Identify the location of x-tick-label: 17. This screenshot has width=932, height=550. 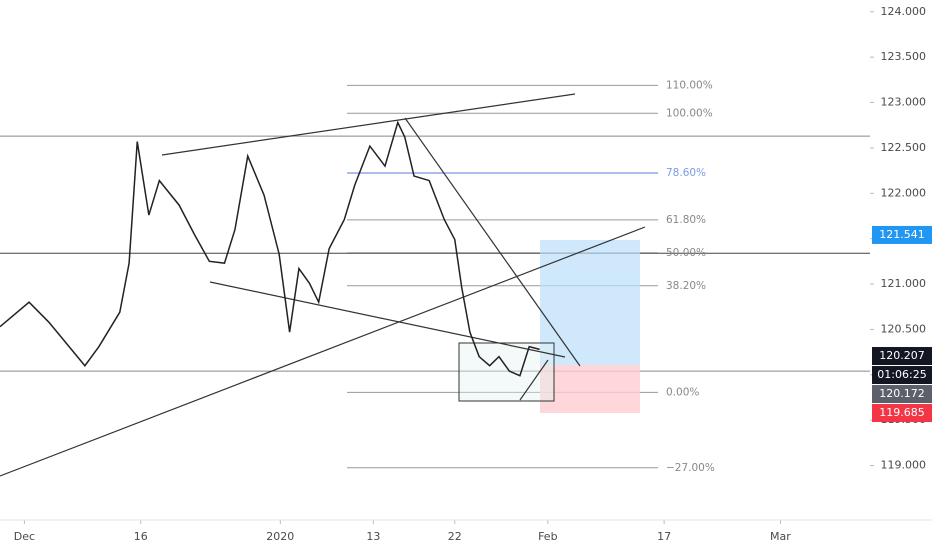
(664, 536).